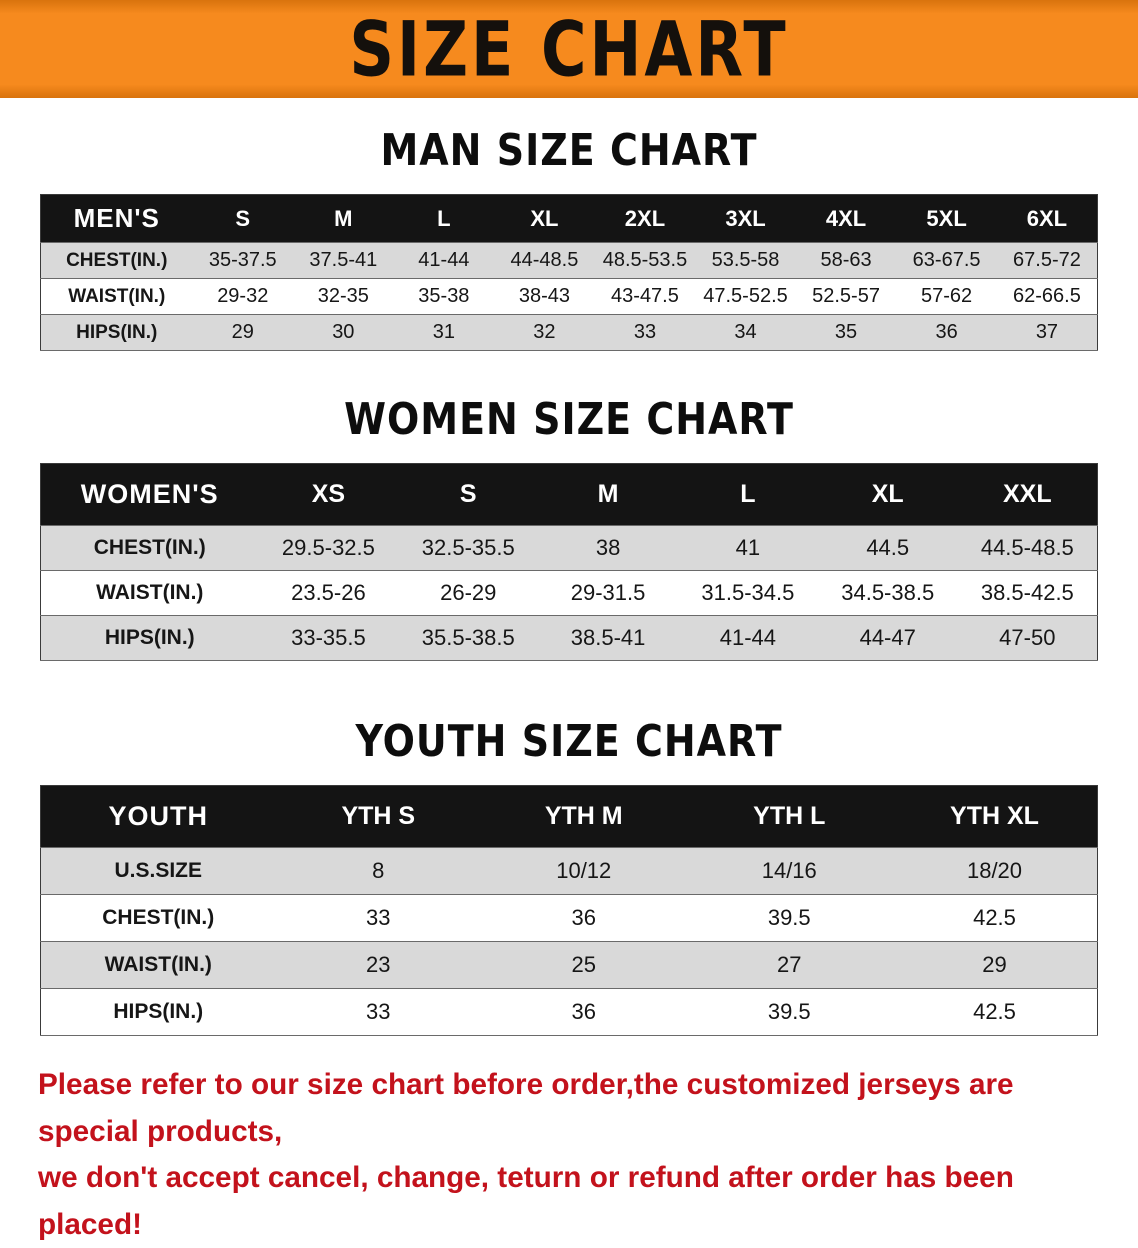 The height and width of the screenshot is (1248, 1138). I want to click on table-row: CHEST(IN.) 33 36 39.5 42.5, so click(569, 918).